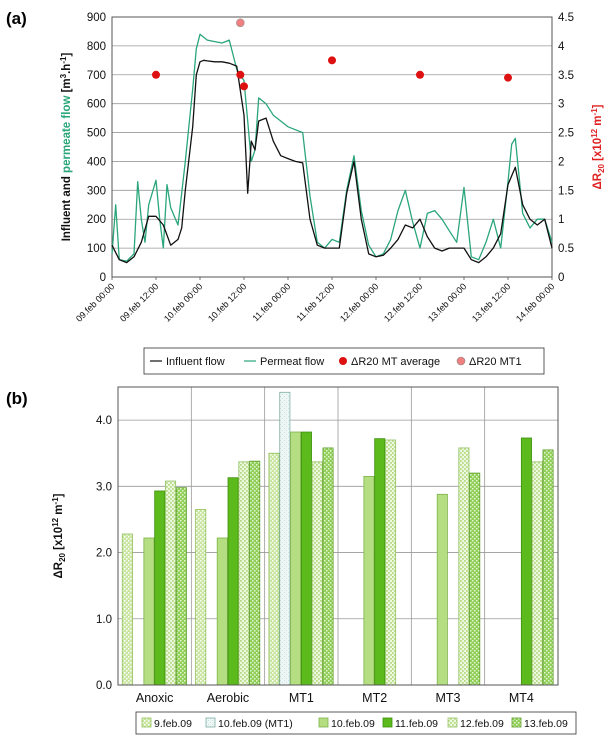 This screenshot has width=615, height=748. What do you see at coordinates (139, 302) in the screenshot?
I see `panel-a-x-tick-label: 09.feb 12:00` at bounding box center [139, 302].